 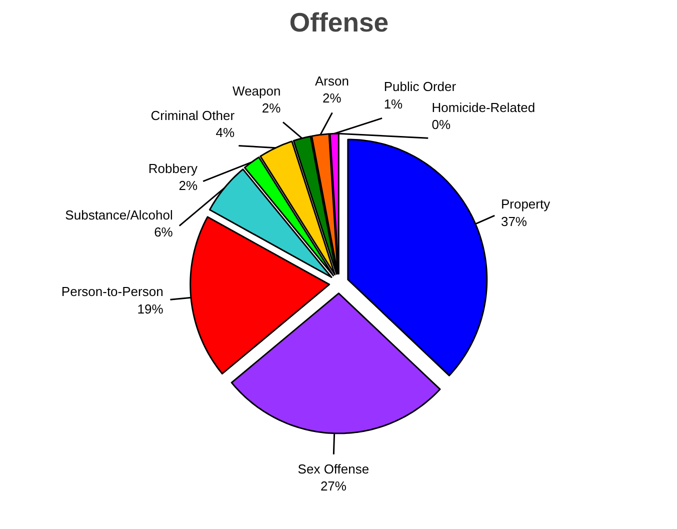 What do you see at coordinates (441, 124) in the screenshot?
I see `text: 0%` at bounding box center [441, 124].